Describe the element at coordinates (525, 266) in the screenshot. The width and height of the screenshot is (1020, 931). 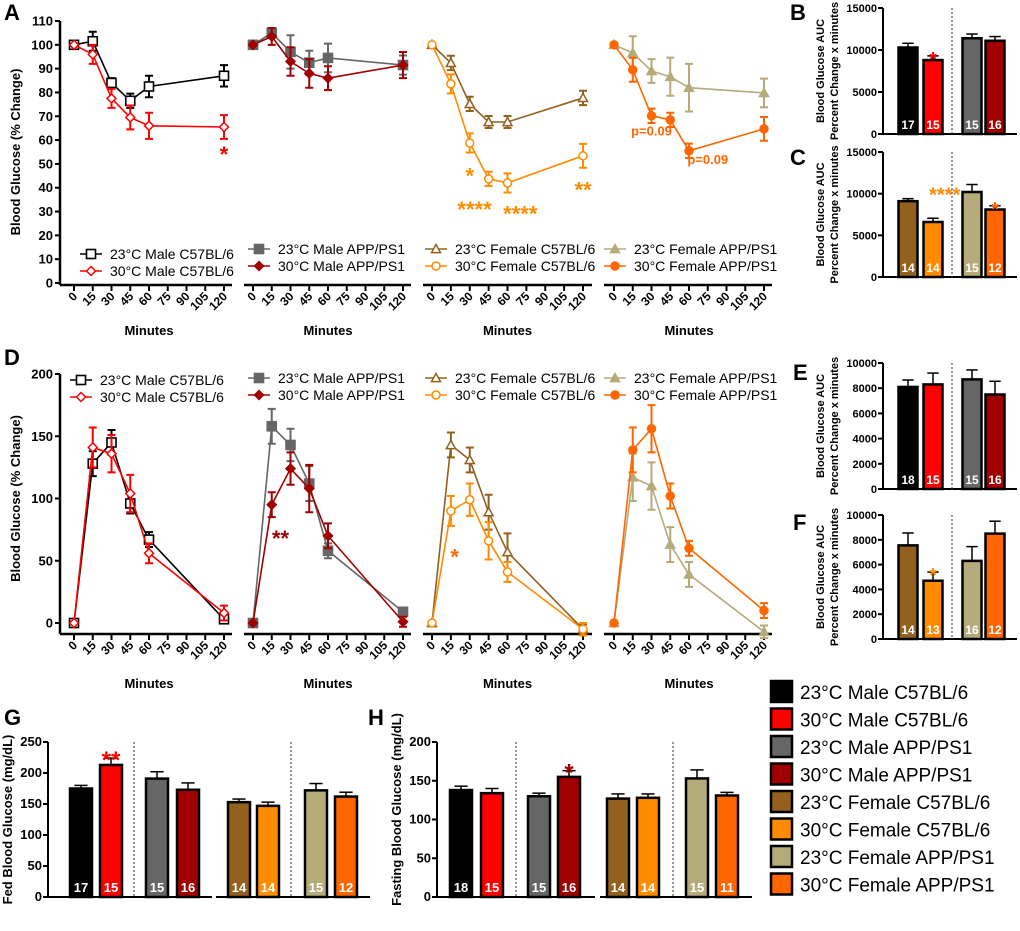
I see `legend-label: 30°C Female C57BL/6` at that location.